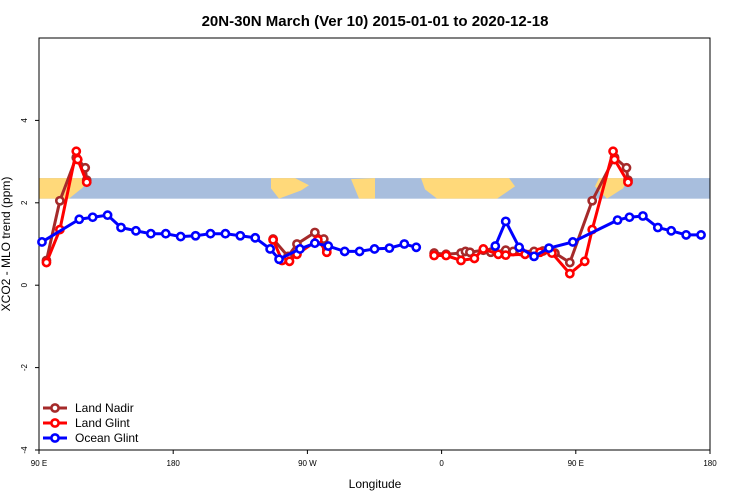  I want to click on x-tick-label: 90 W, so click(307, 463).